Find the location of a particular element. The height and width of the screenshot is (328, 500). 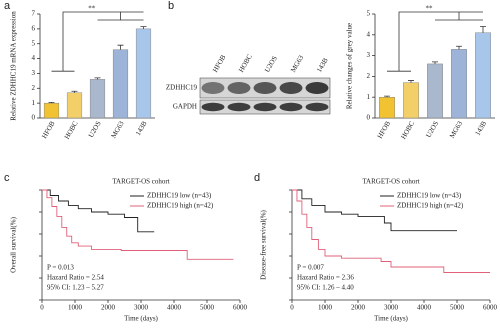

y-tick-label: 5 is located at coordinates (34, 43).